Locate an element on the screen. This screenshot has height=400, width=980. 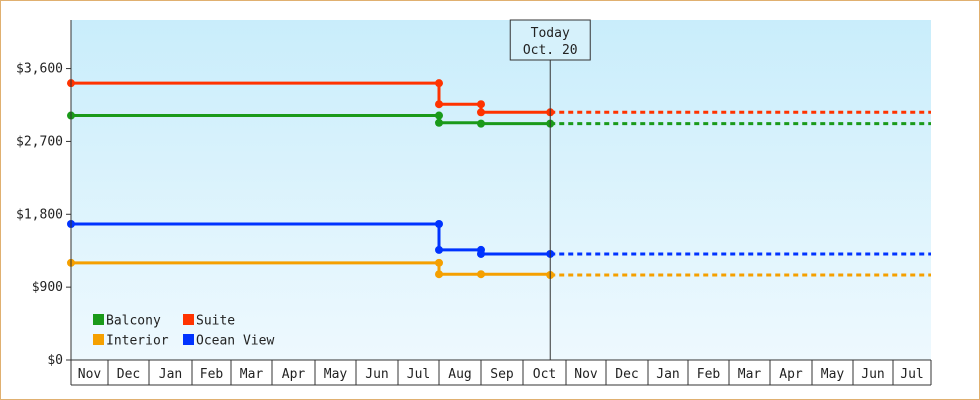
legend-label: Suite is located at coordinates (215, 321).